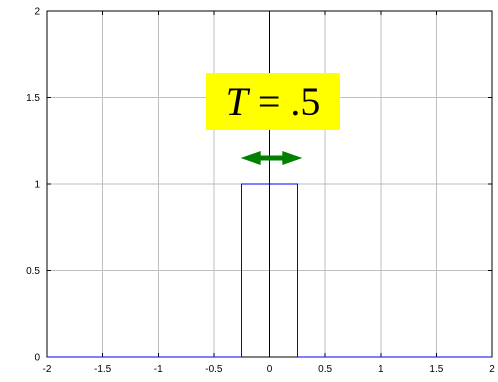  I want to click on annotation-variable: T, so click(236, 101).